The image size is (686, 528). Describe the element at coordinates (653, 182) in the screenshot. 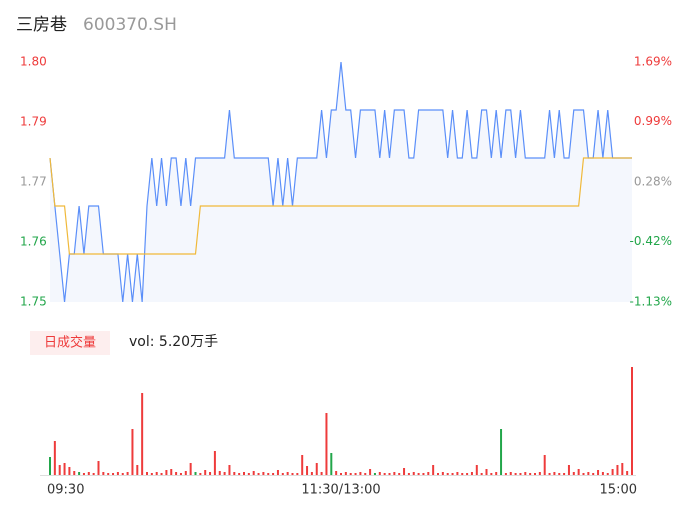

I see `y2-tick-label: 0.28%` at that location.